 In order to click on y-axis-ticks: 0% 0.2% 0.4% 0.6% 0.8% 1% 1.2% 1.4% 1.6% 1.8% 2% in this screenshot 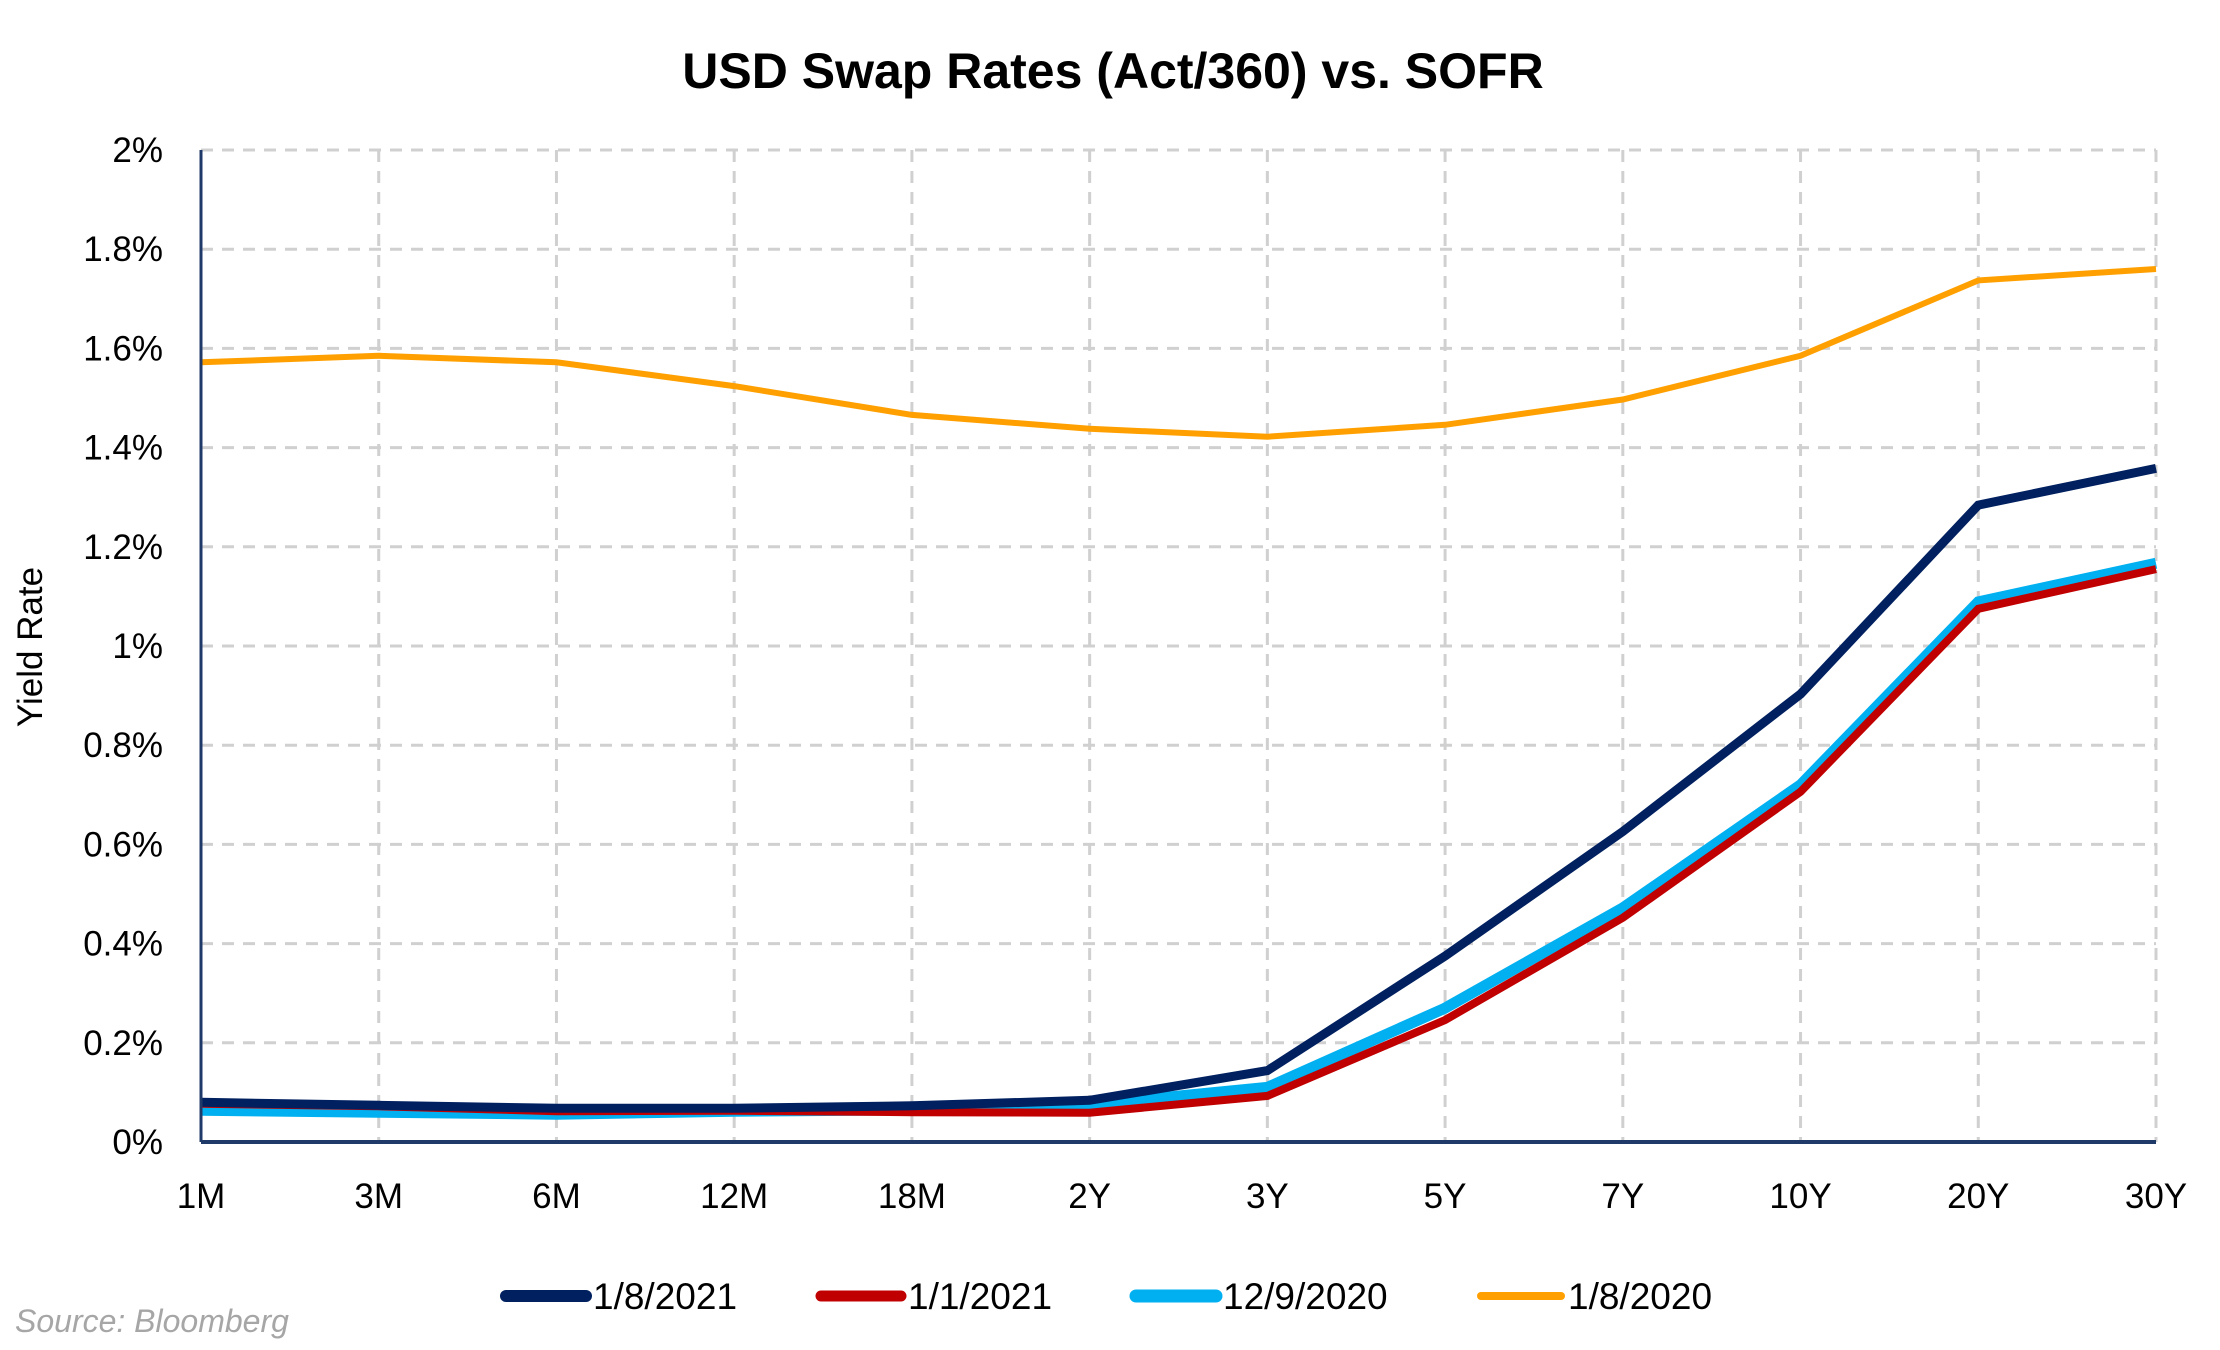, I will do `click(123, 646)`.